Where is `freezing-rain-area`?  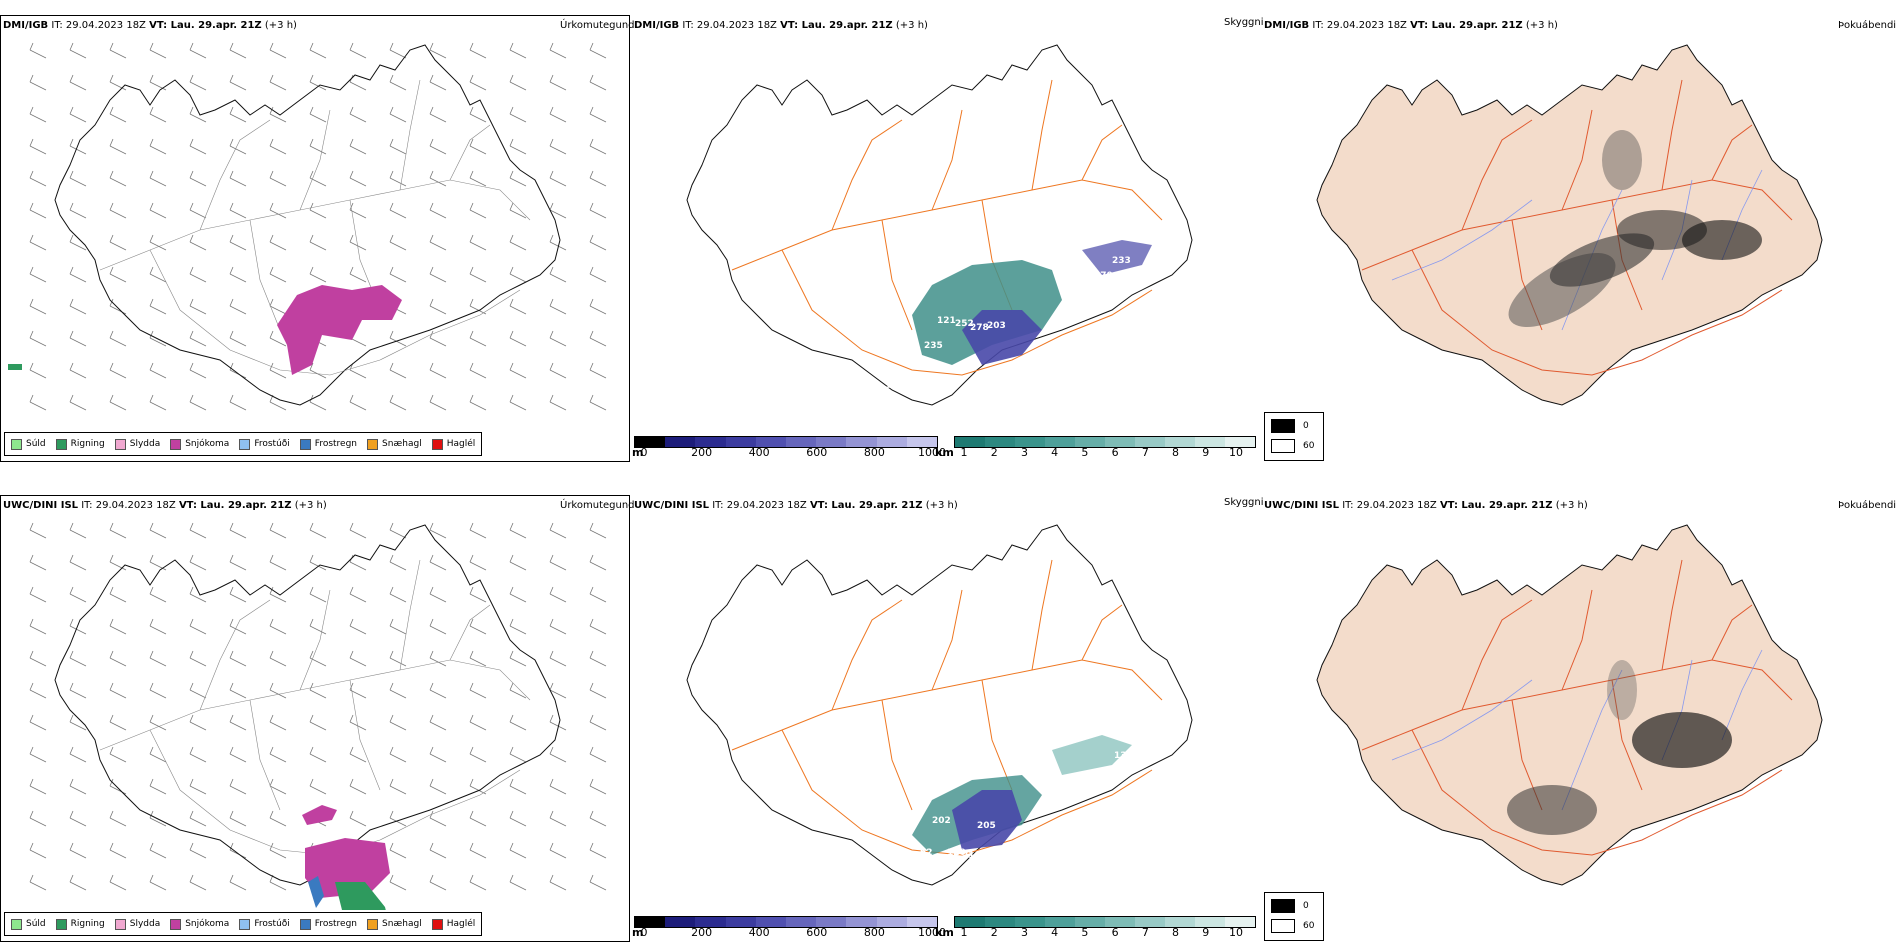 freezing-rain-area is located at coordinates (316, 892).